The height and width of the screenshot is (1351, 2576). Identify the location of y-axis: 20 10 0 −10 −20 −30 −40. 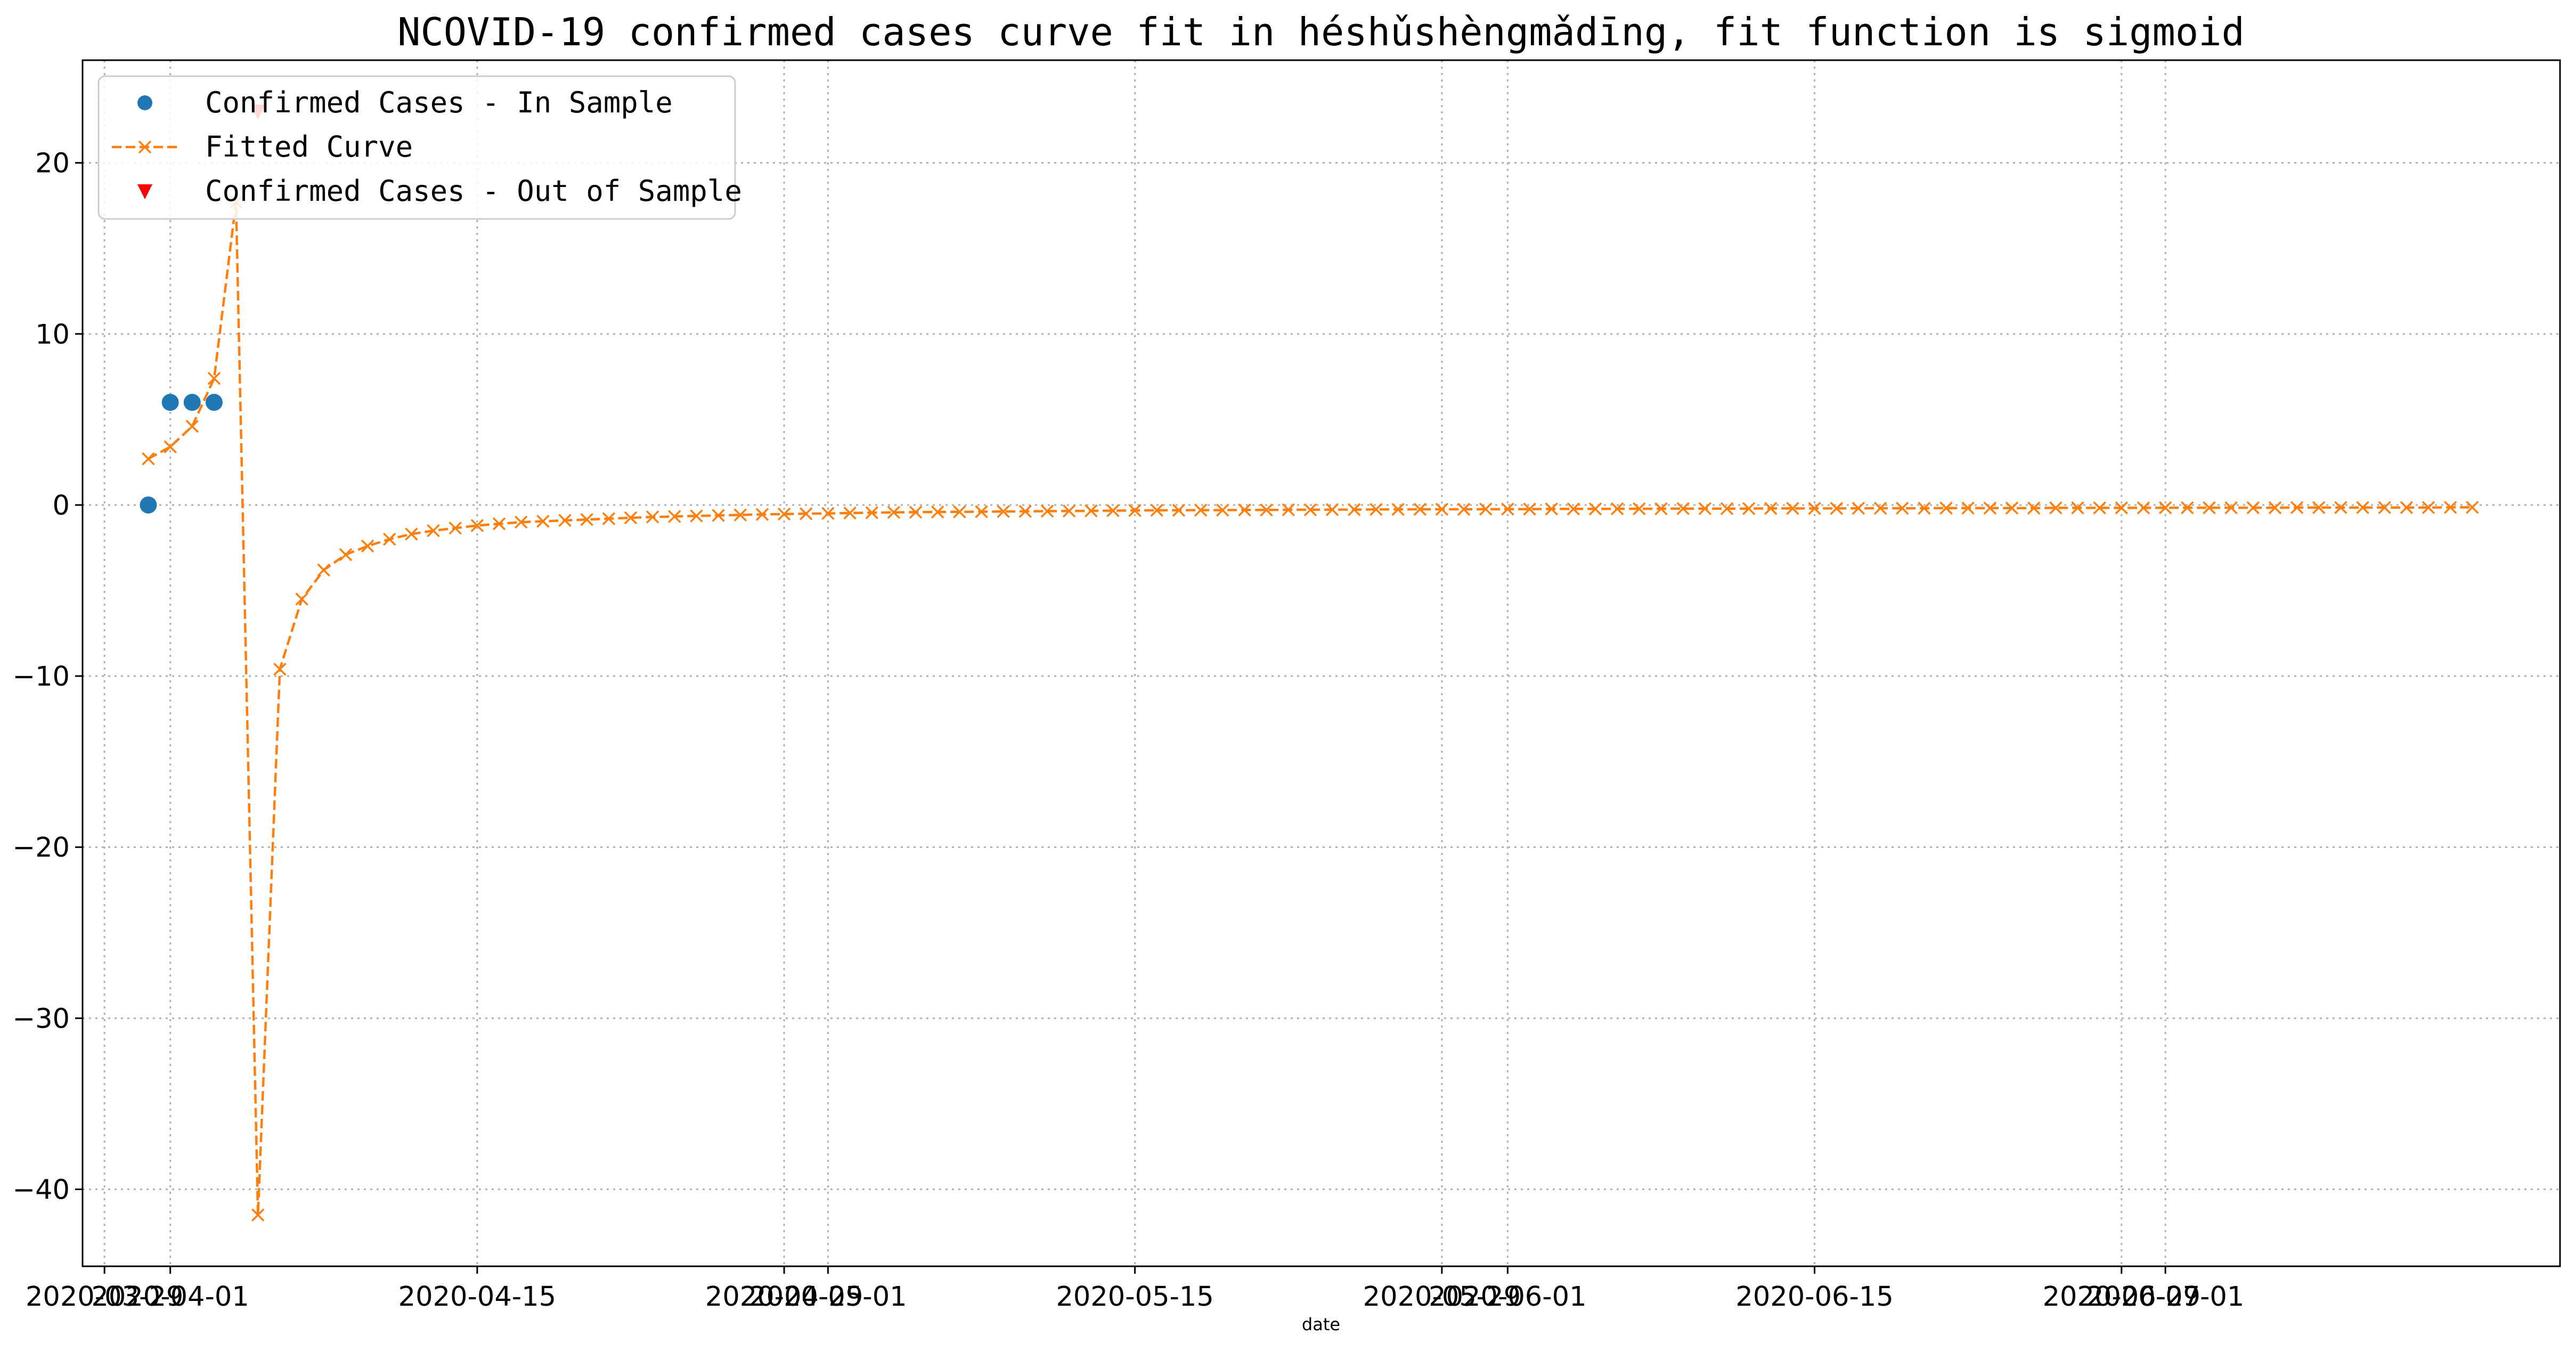
(47, 677).